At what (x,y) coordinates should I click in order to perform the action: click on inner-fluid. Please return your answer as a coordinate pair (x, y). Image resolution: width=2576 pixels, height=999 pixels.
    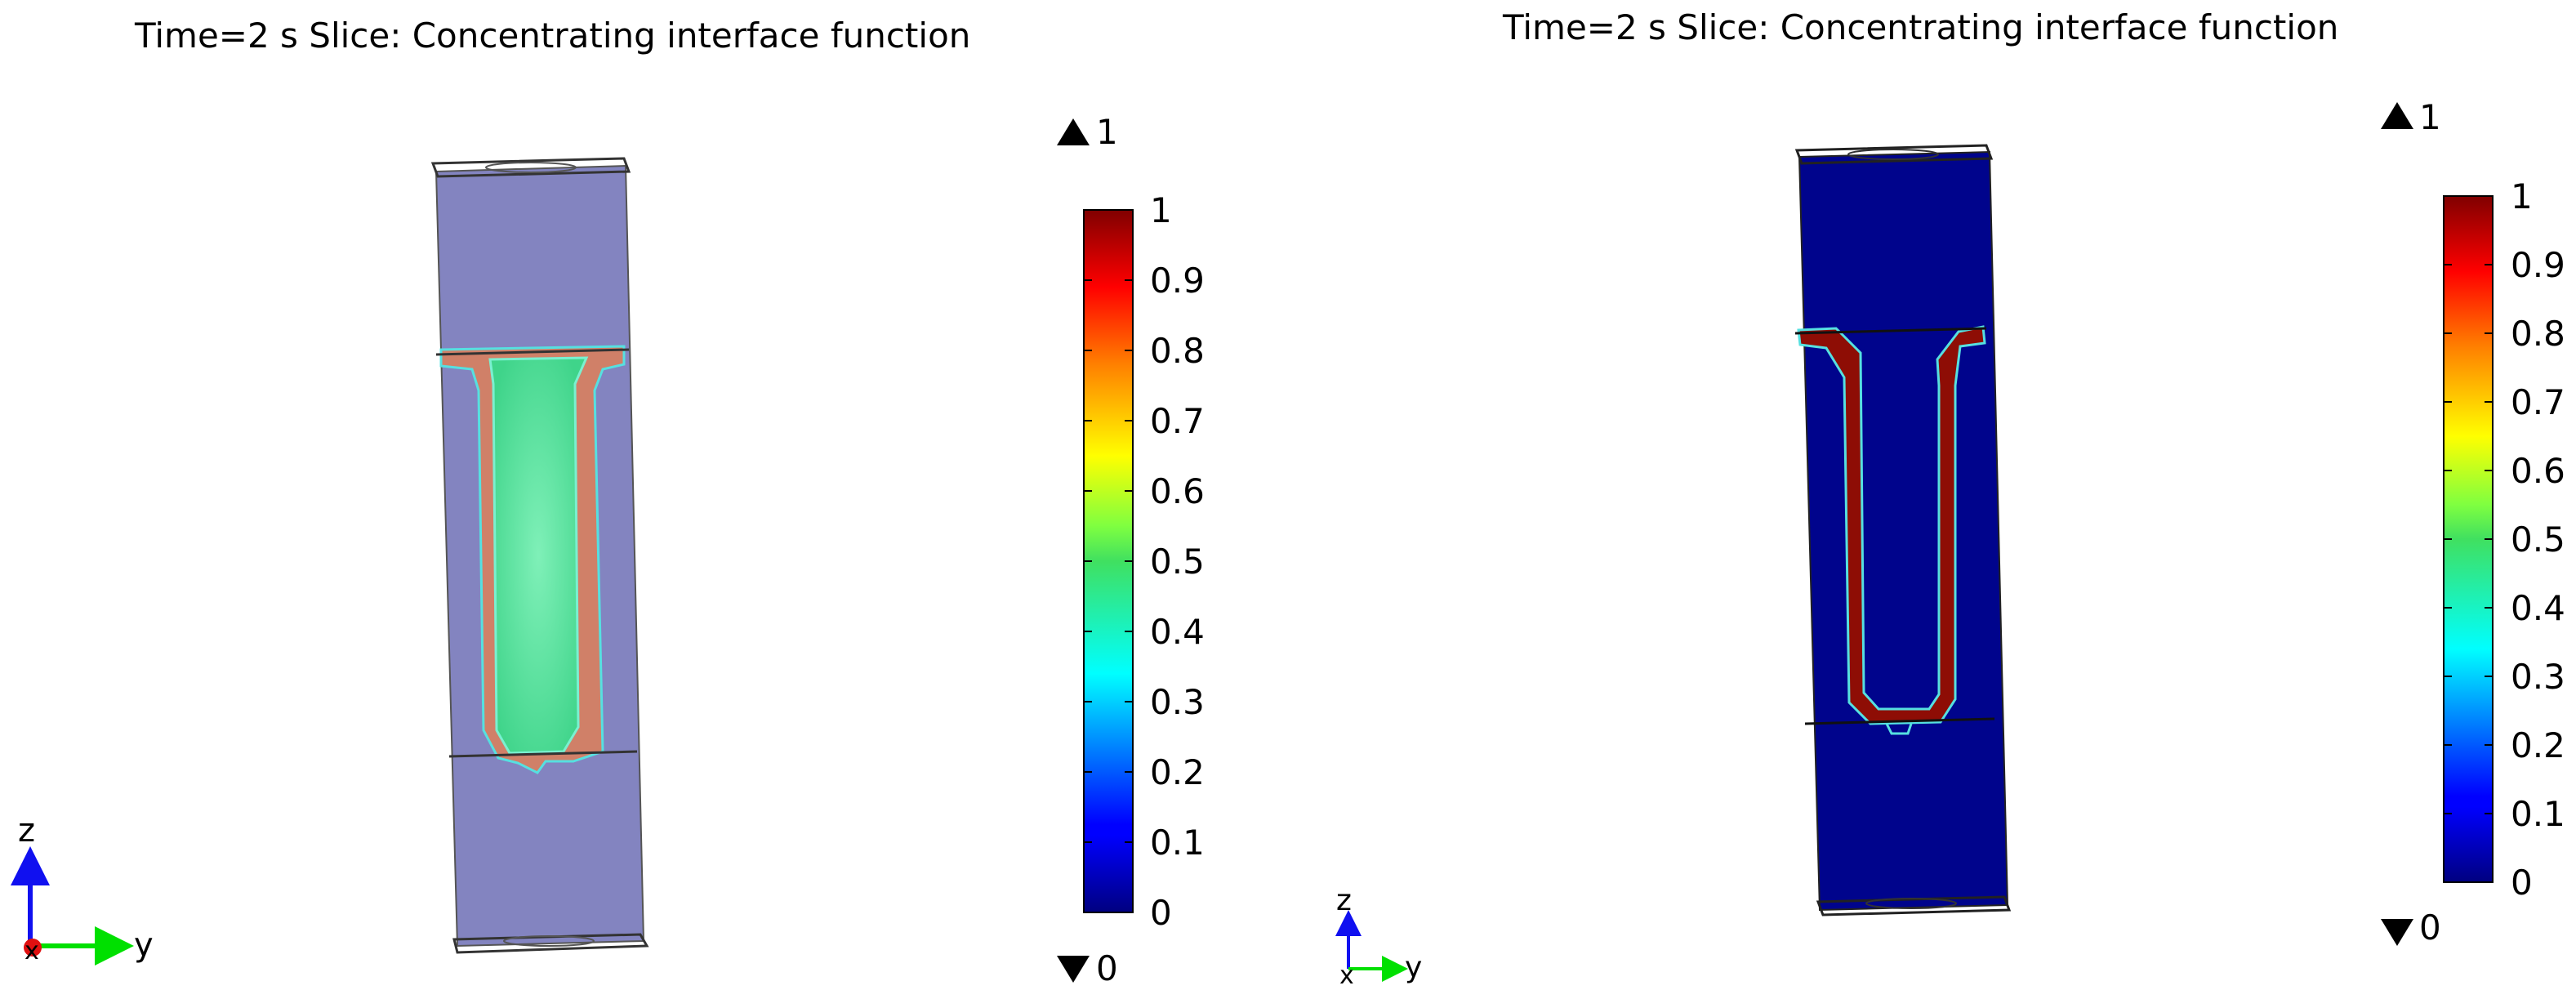
    Looking at the image, I should click on (538, 556).